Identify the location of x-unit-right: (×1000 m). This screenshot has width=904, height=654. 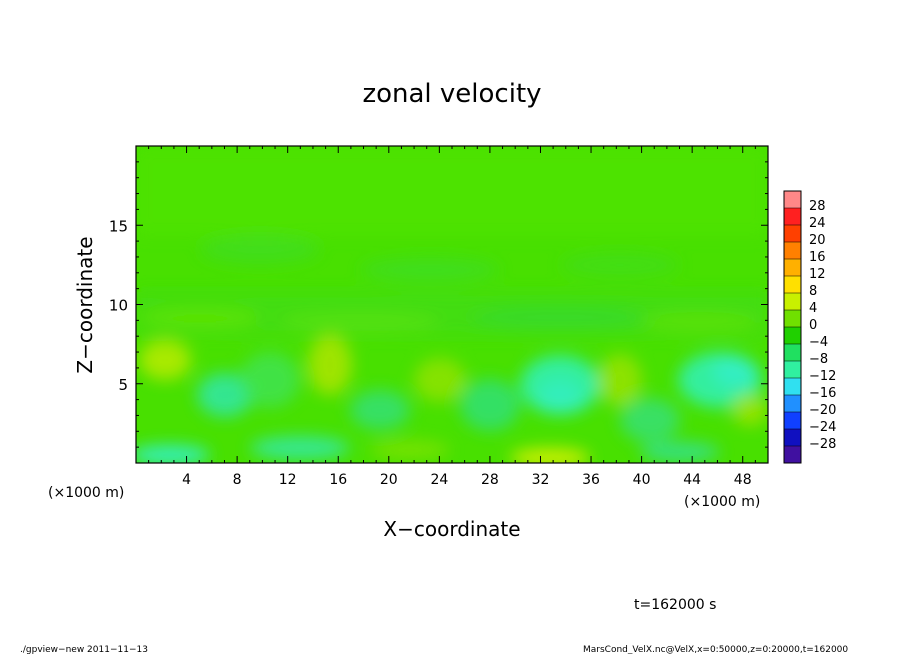
(722, 502).